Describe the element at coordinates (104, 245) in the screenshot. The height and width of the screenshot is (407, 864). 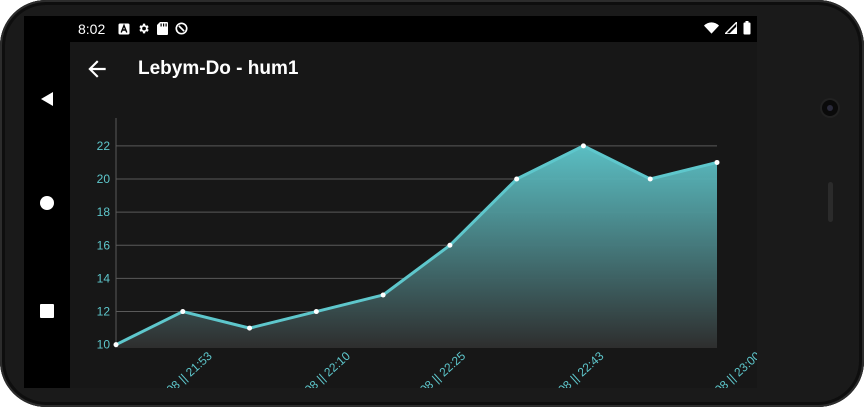
I see `y-tick-label: 16` at that location.